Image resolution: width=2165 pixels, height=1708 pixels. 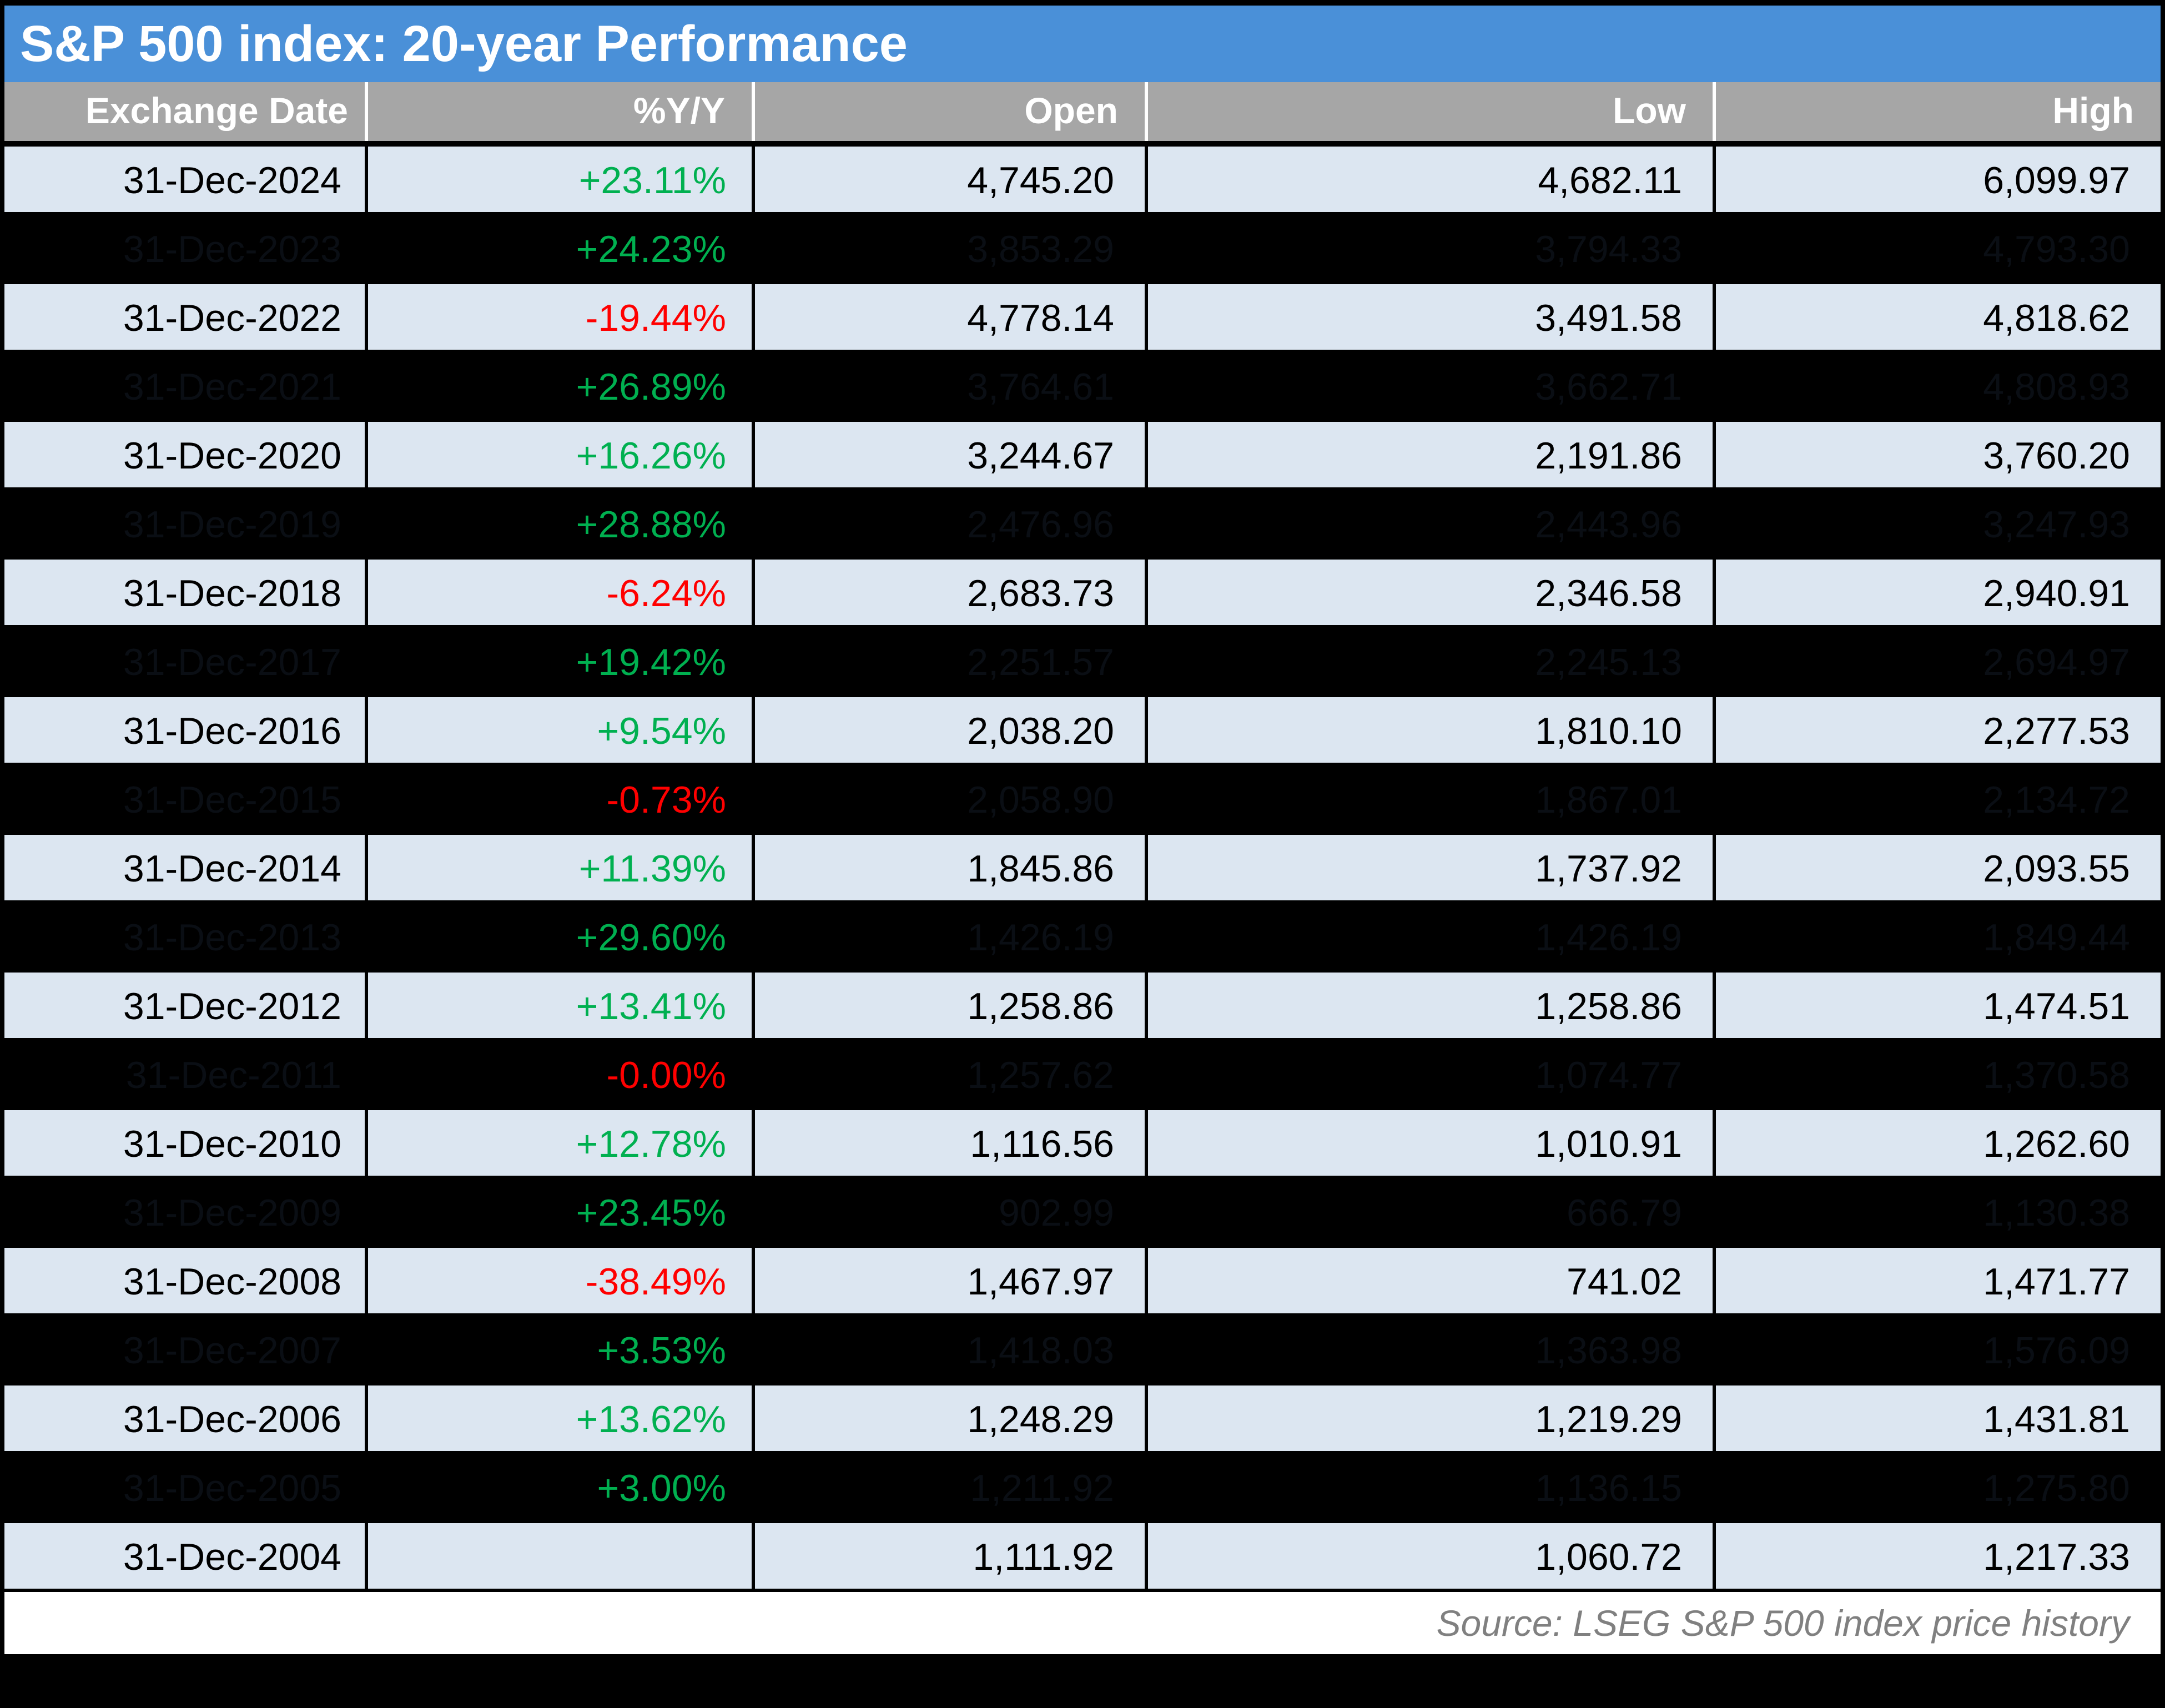 What do you see at coordinates (560, 1350) in the screenshot?
I see `cell-yoy: +3.53%` at bounding box center [560, 1350].